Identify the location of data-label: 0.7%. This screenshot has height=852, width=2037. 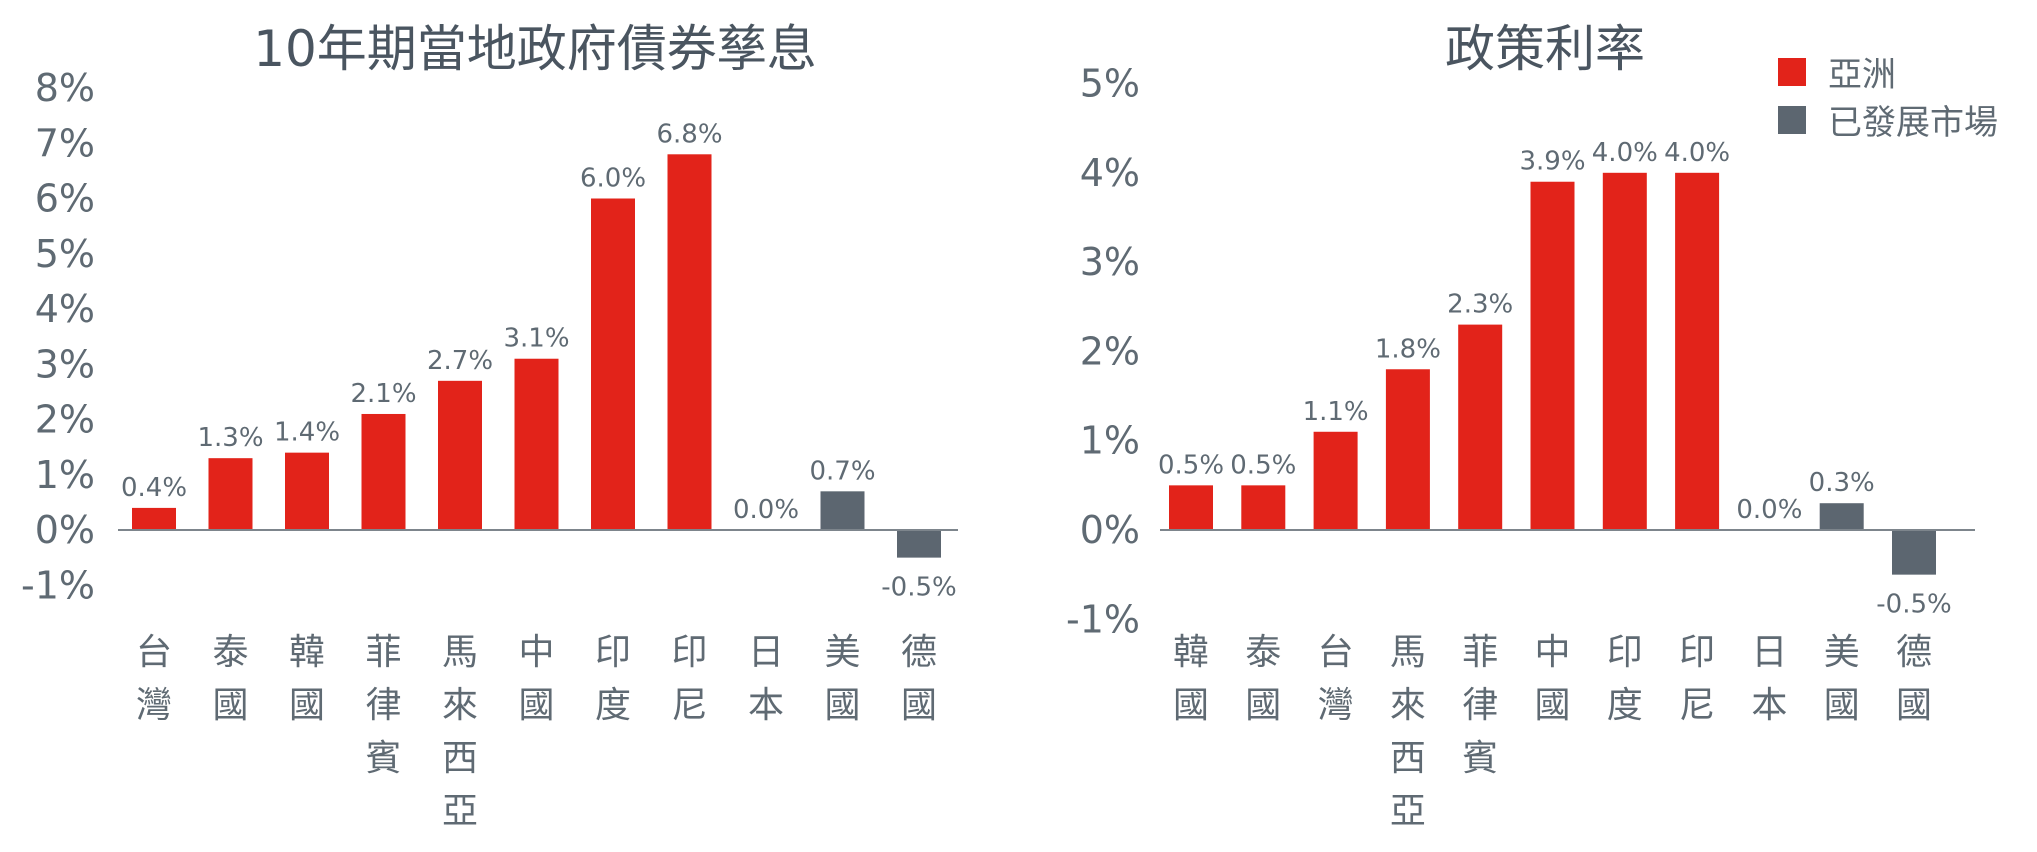
(842, 471).